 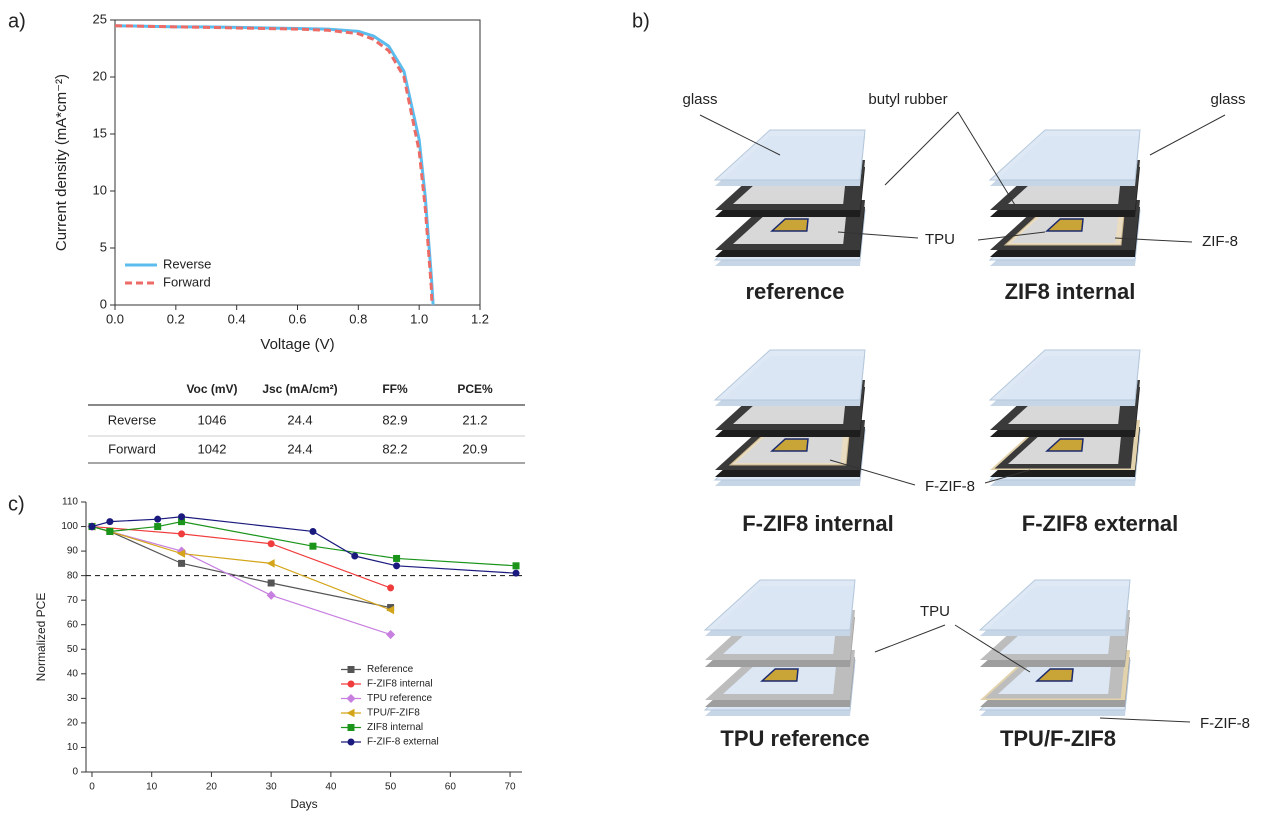 I want to click on panel-label: a), so click(x=17, y=21).